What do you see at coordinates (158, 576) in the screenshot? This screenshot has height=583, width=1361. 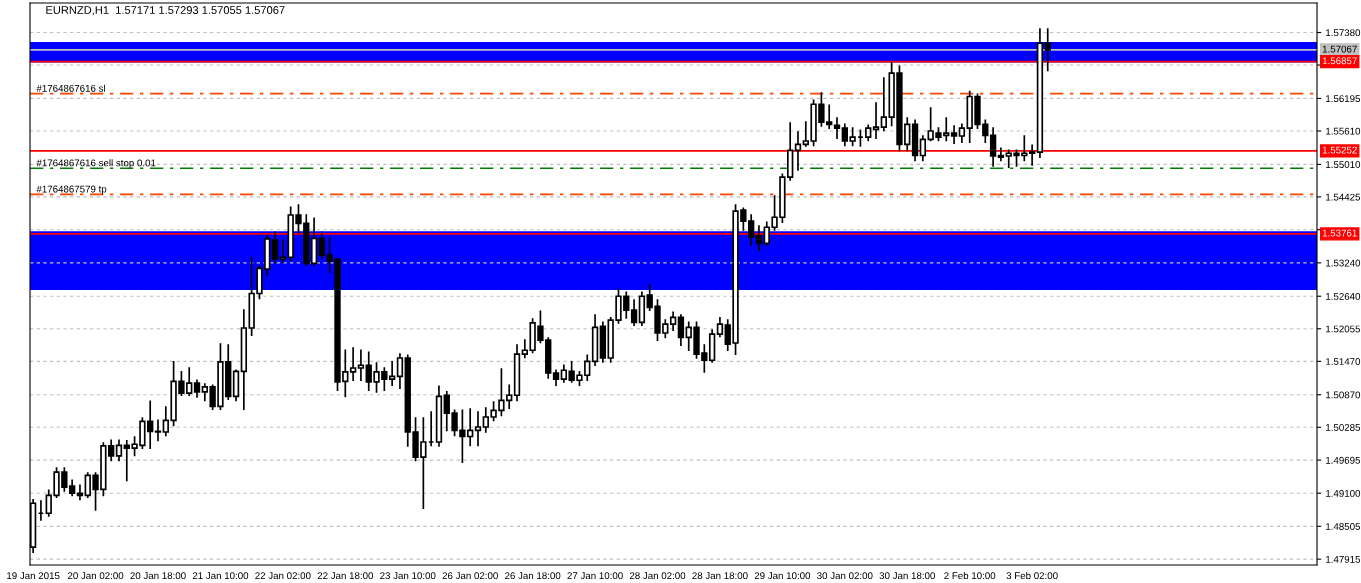 I see `x-tick-label: 20 Jan 18:00` at bounding box center [158, 576].